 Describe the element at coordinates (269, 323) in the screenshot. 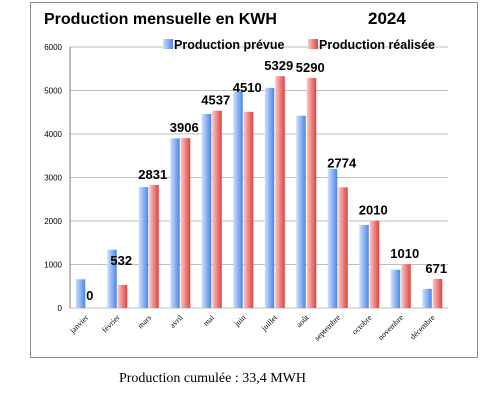

I see `x-tick-label: juillet` at that location.